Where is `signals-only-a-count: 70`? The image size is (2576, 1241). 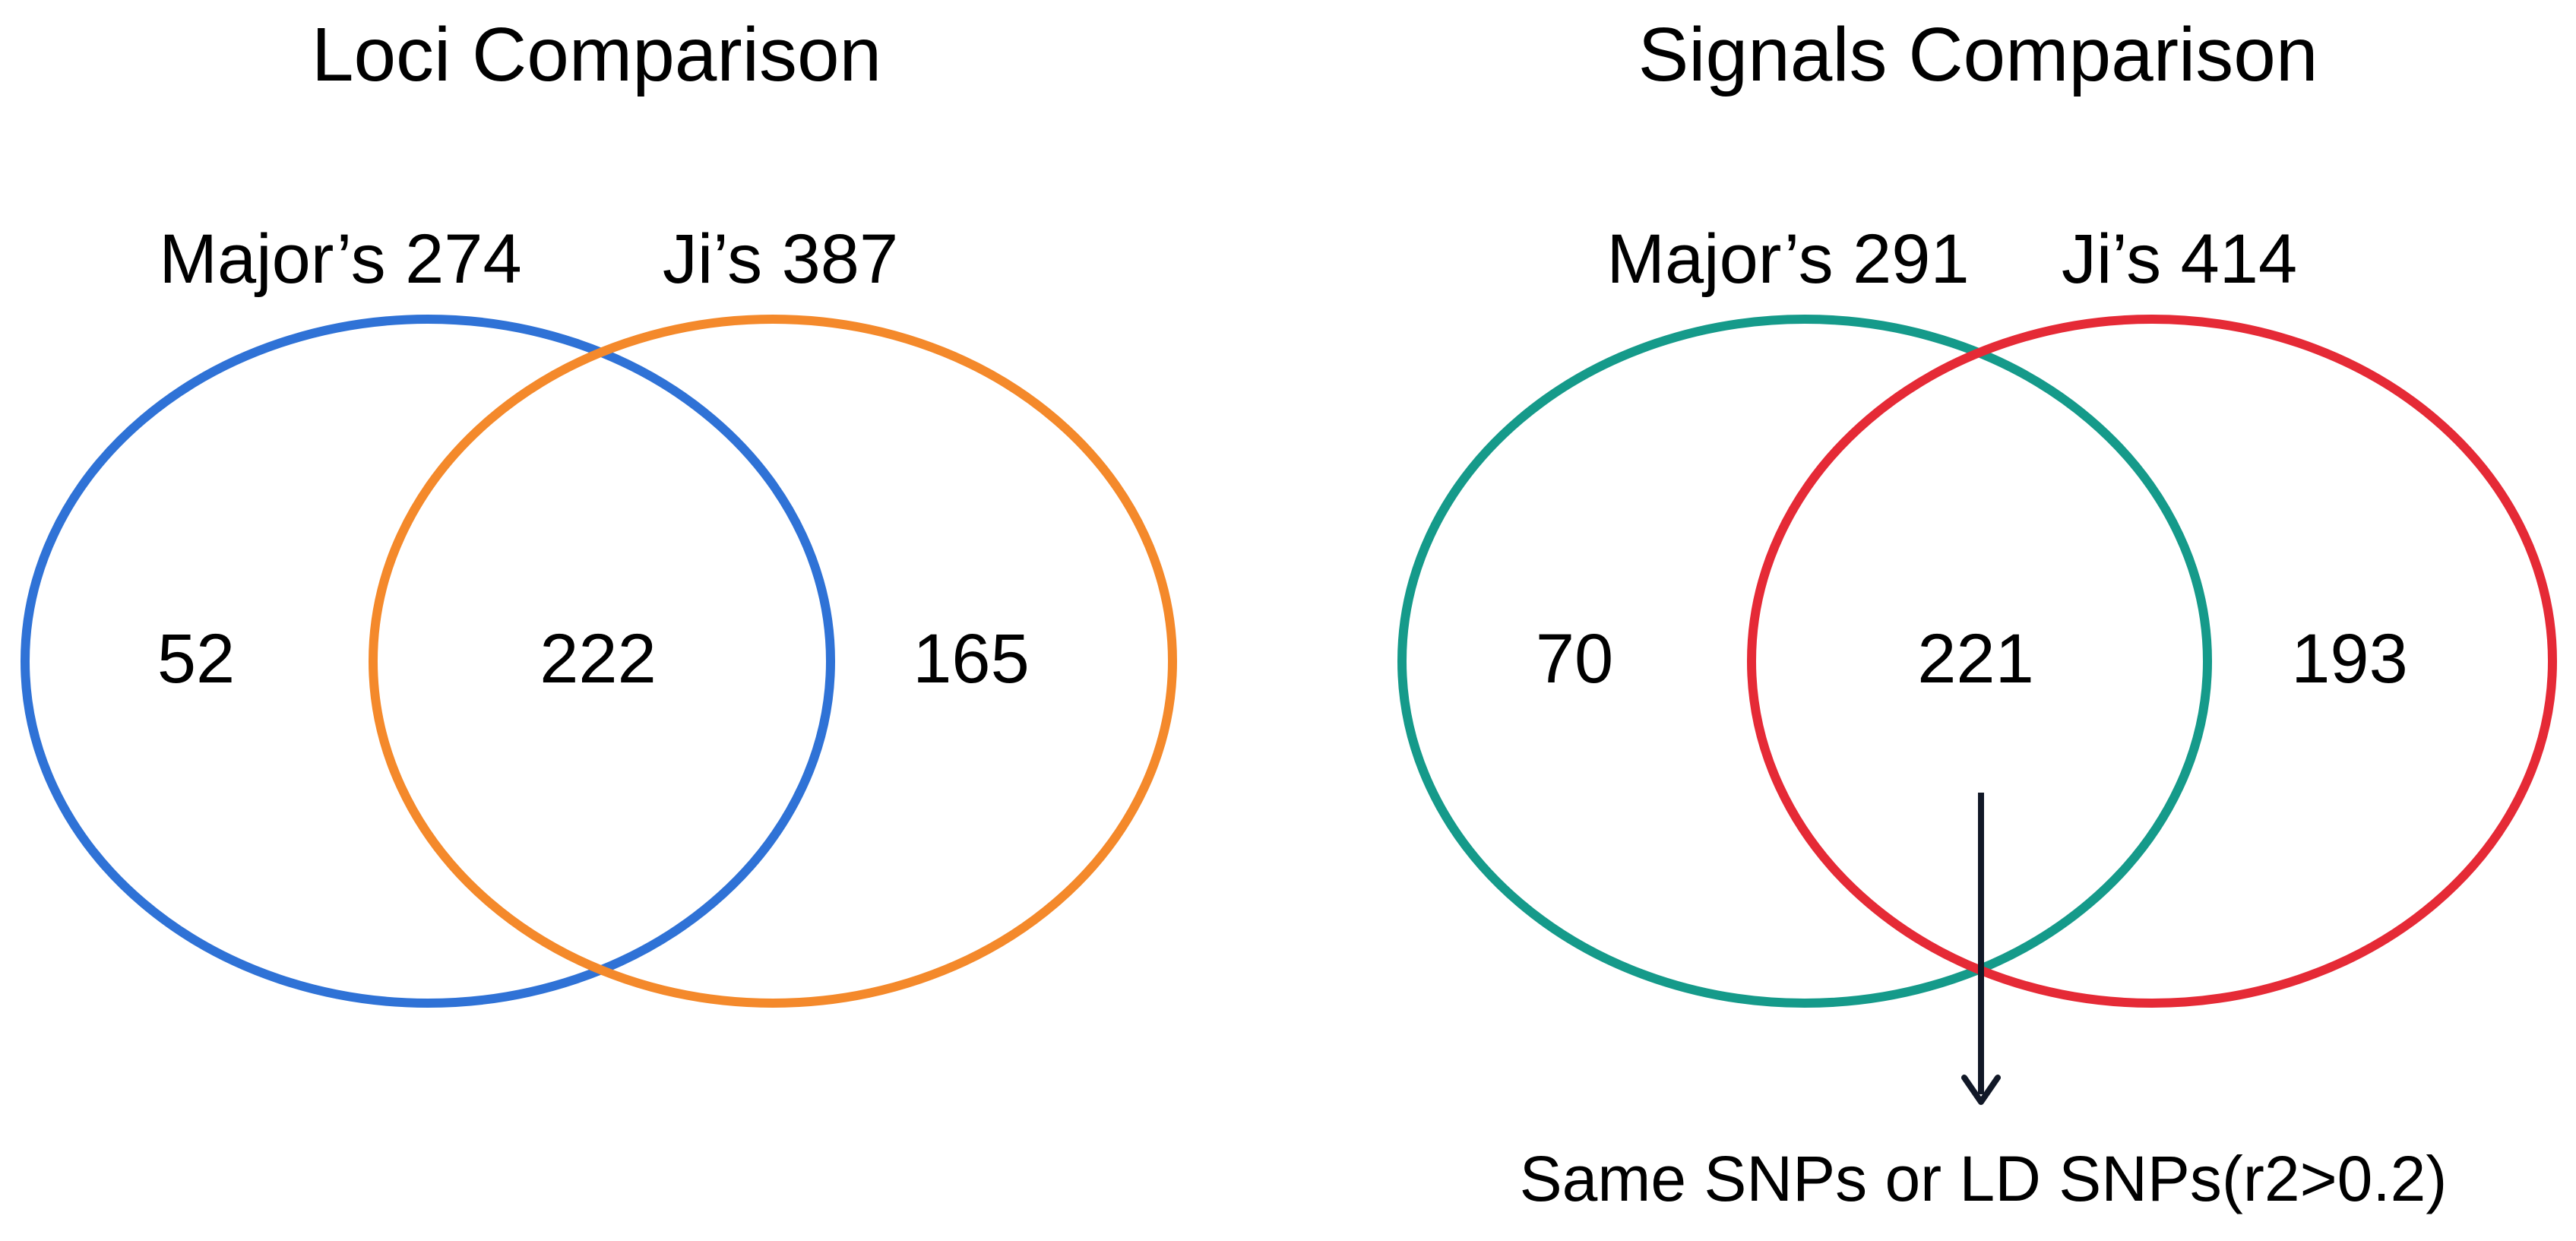 signals-only-a-count: 70 is located at coordinates (1574, 659).